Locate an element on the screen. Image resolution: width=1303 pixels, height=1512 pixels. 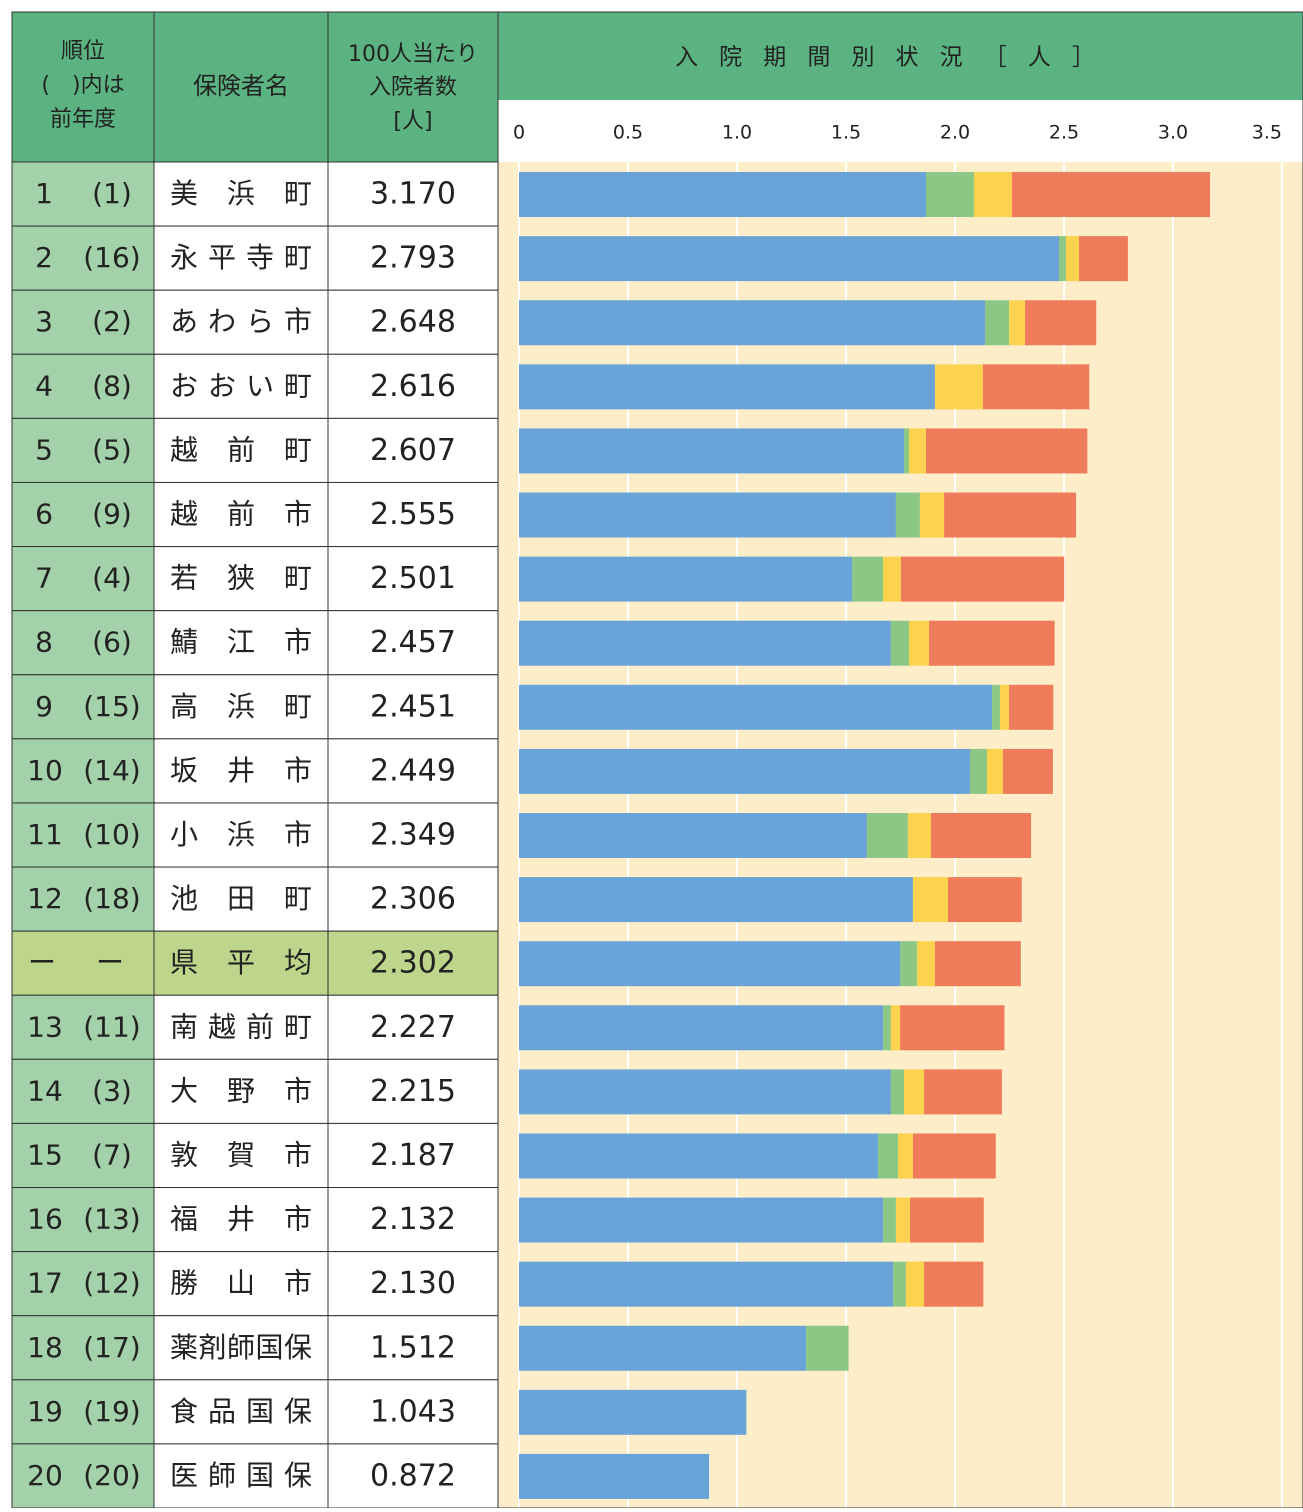
prev-rank: (4) is located at coordinates (112, 578).